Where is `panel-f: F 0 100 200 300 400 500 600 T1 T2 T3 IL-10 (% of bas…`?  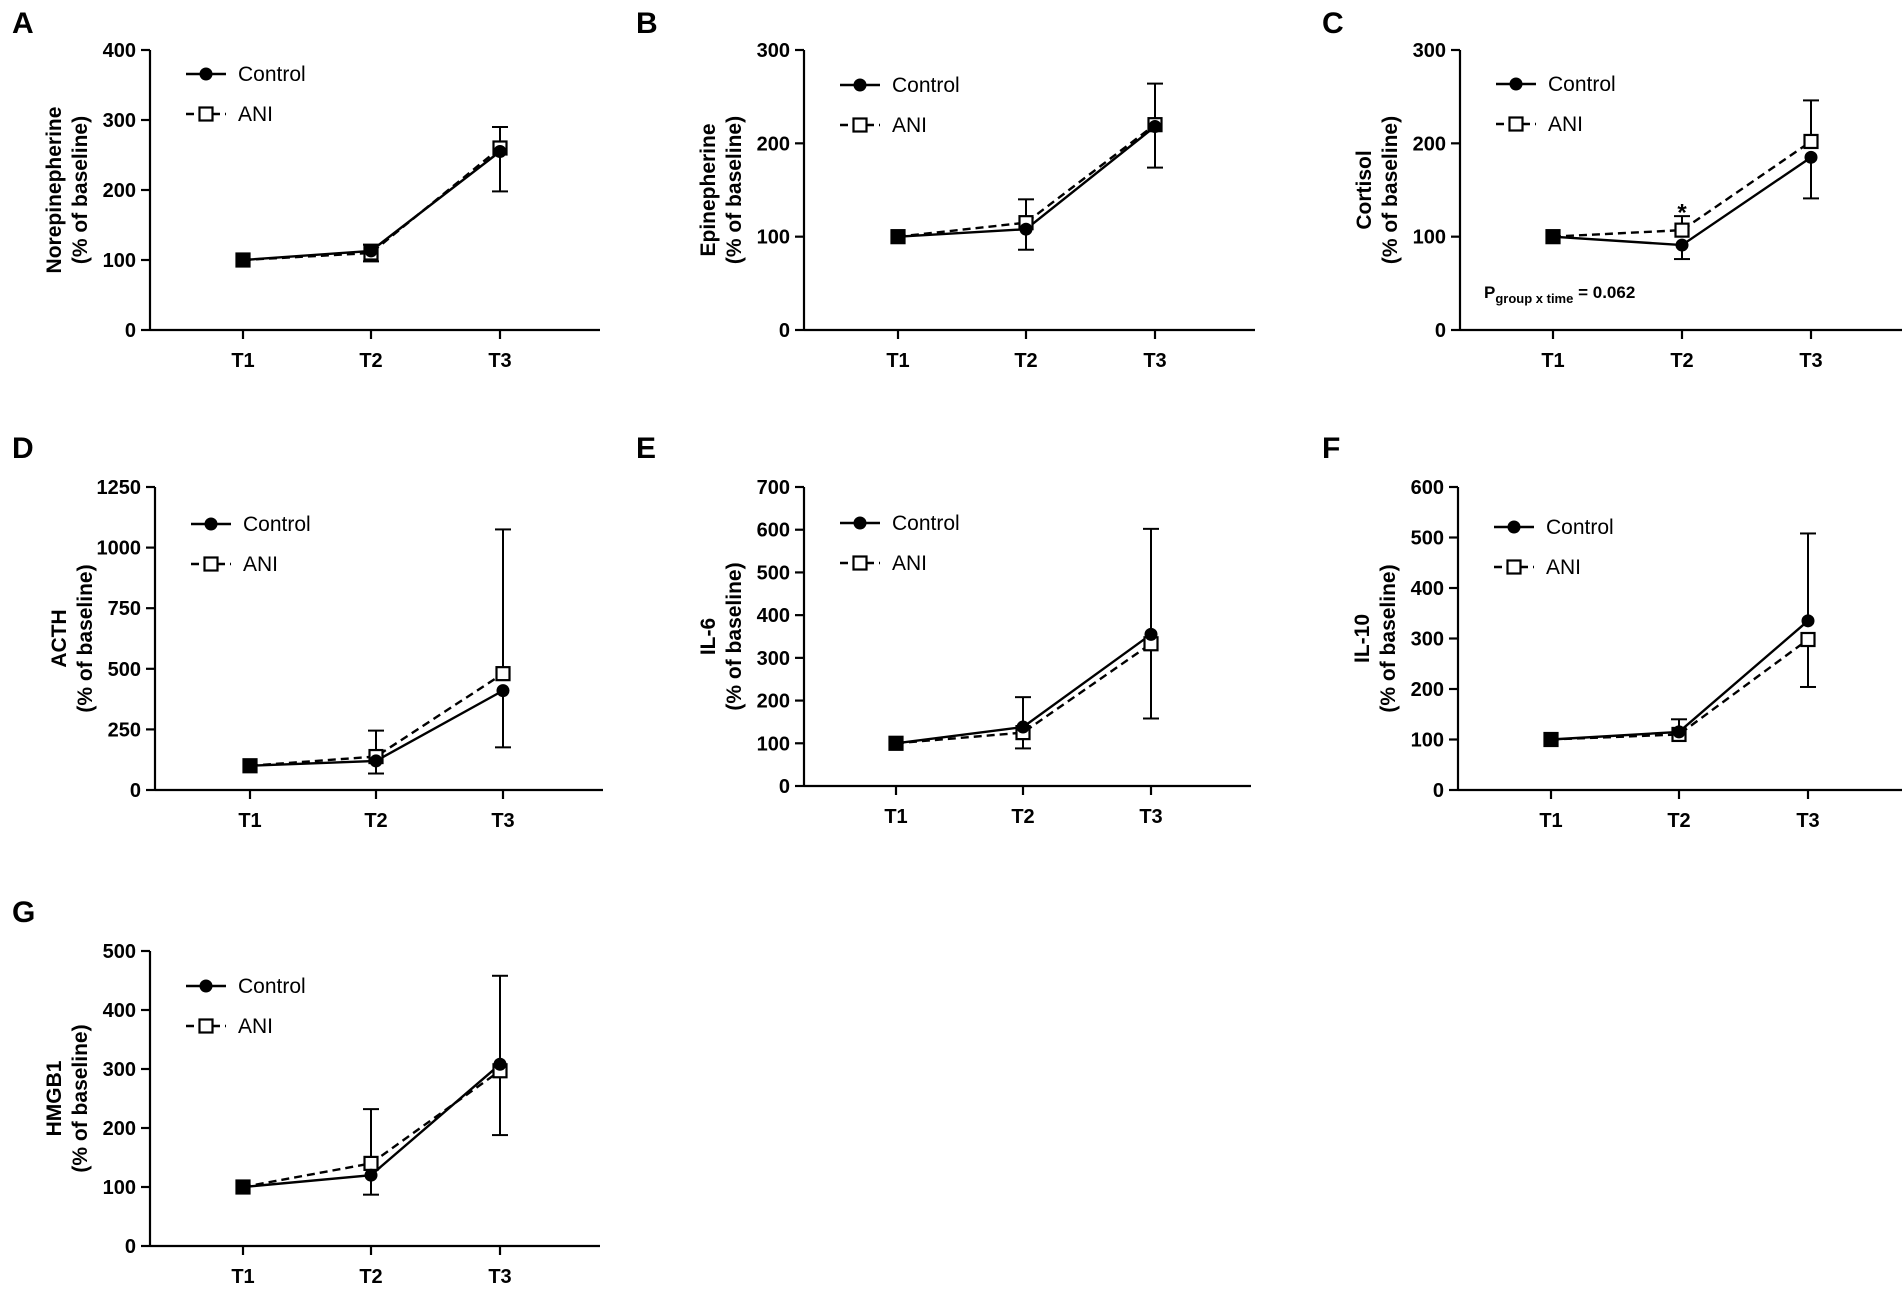 panel-f: F 0 100 200 300 400 500 600 T1 T2 T3 IL-10 (% of bas… is located at coordinates (1612, 632).